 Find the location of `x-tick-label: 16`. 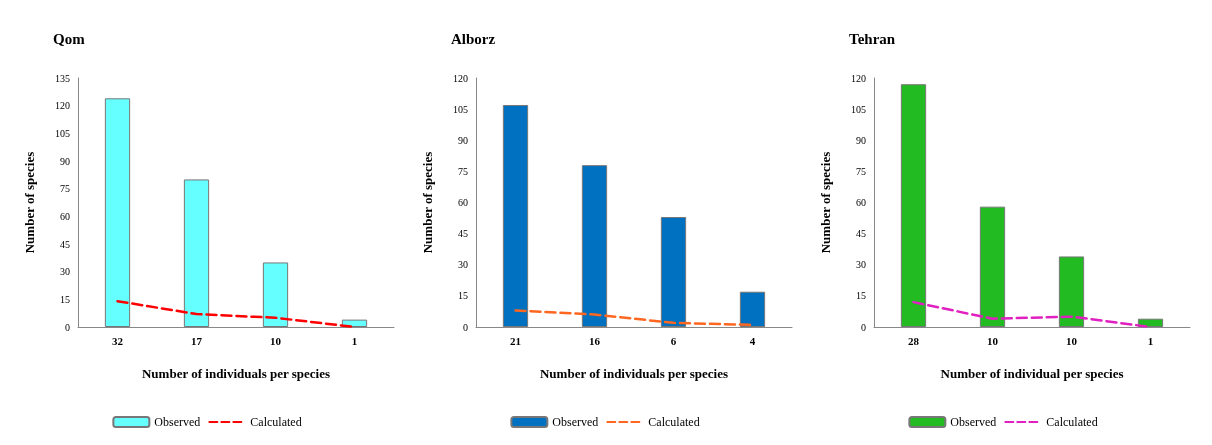

x-tick-label: 16 is located at coordinates (595, 340).